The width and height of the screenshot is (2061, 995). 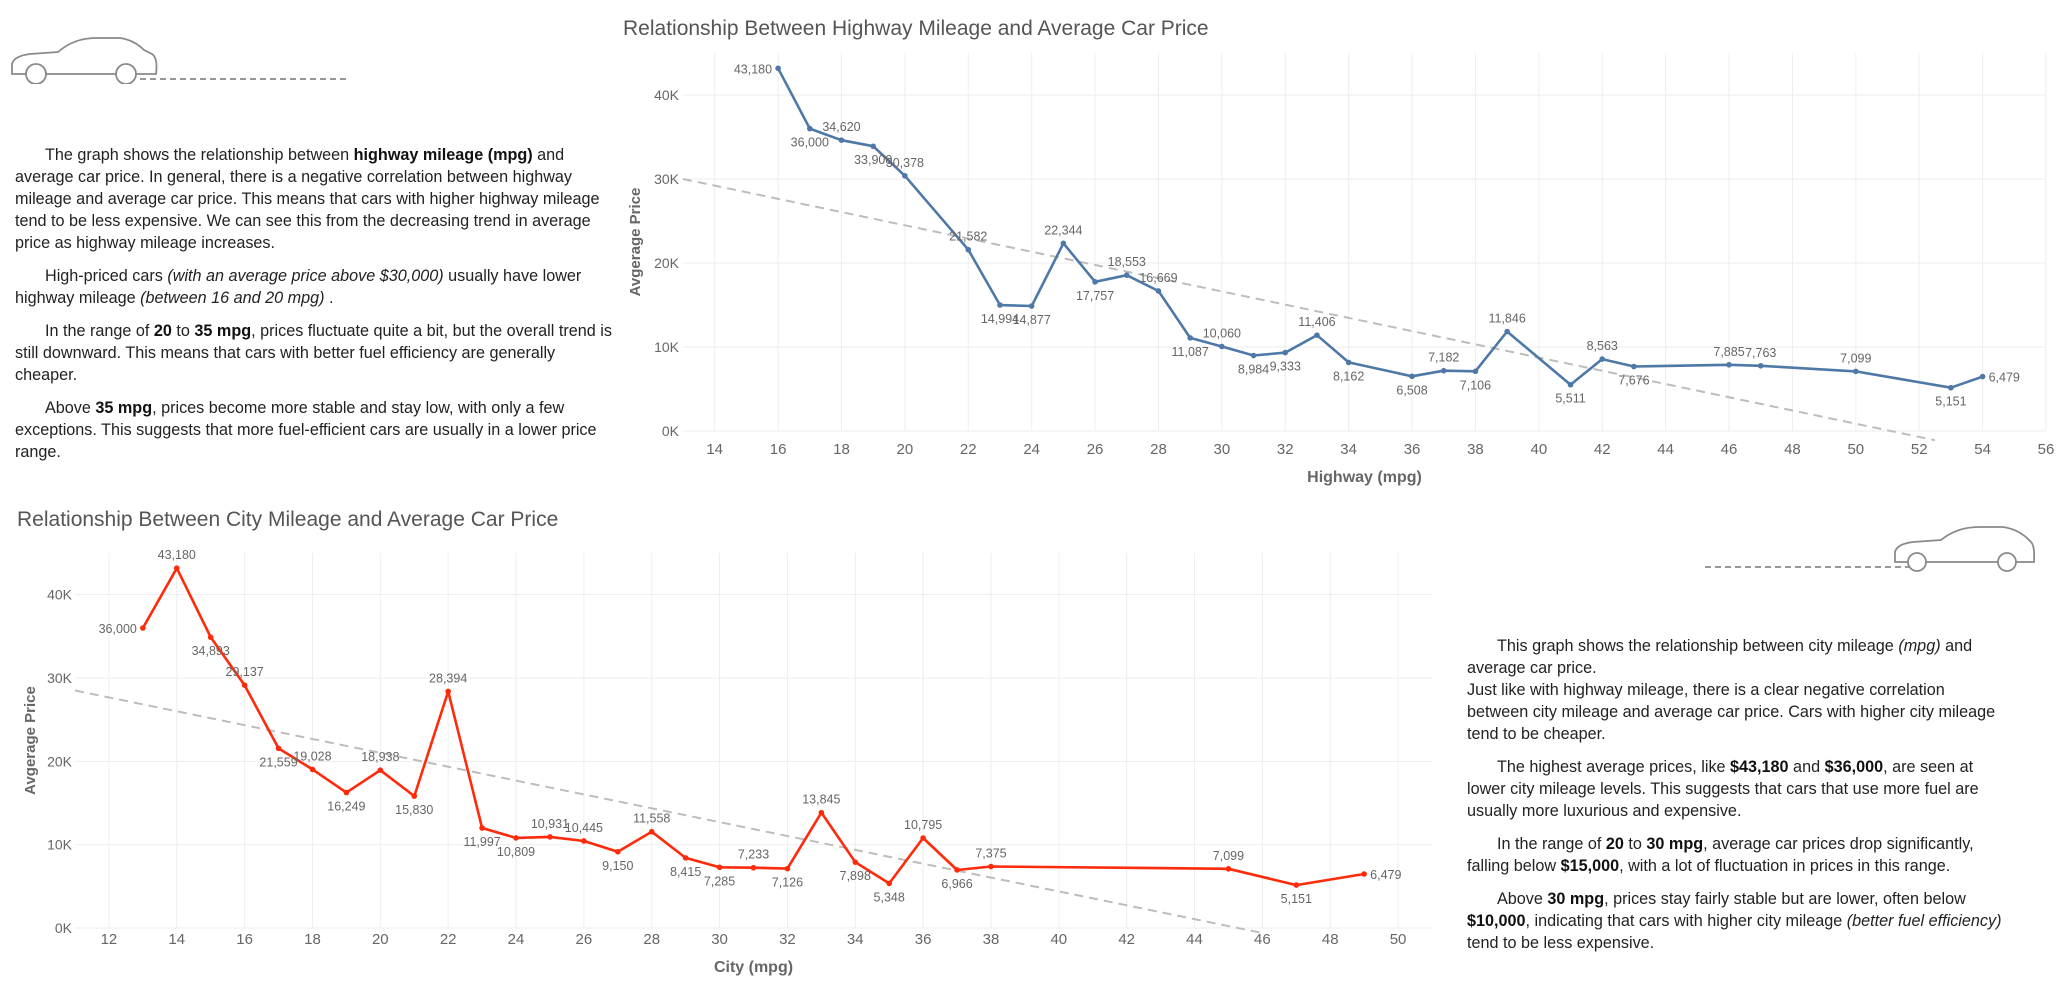 I want to click on car-icon, so click(x=179, y=60).